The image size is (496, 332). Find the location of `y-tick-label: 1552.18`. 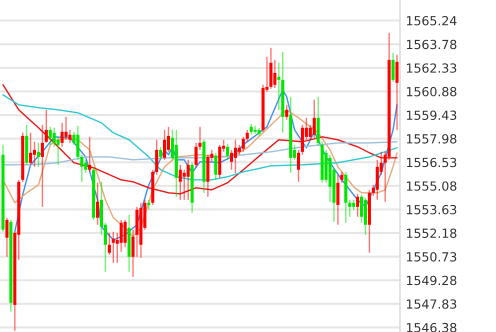

y-tick-label: 1552.18 is located at coordinates (431, 233).